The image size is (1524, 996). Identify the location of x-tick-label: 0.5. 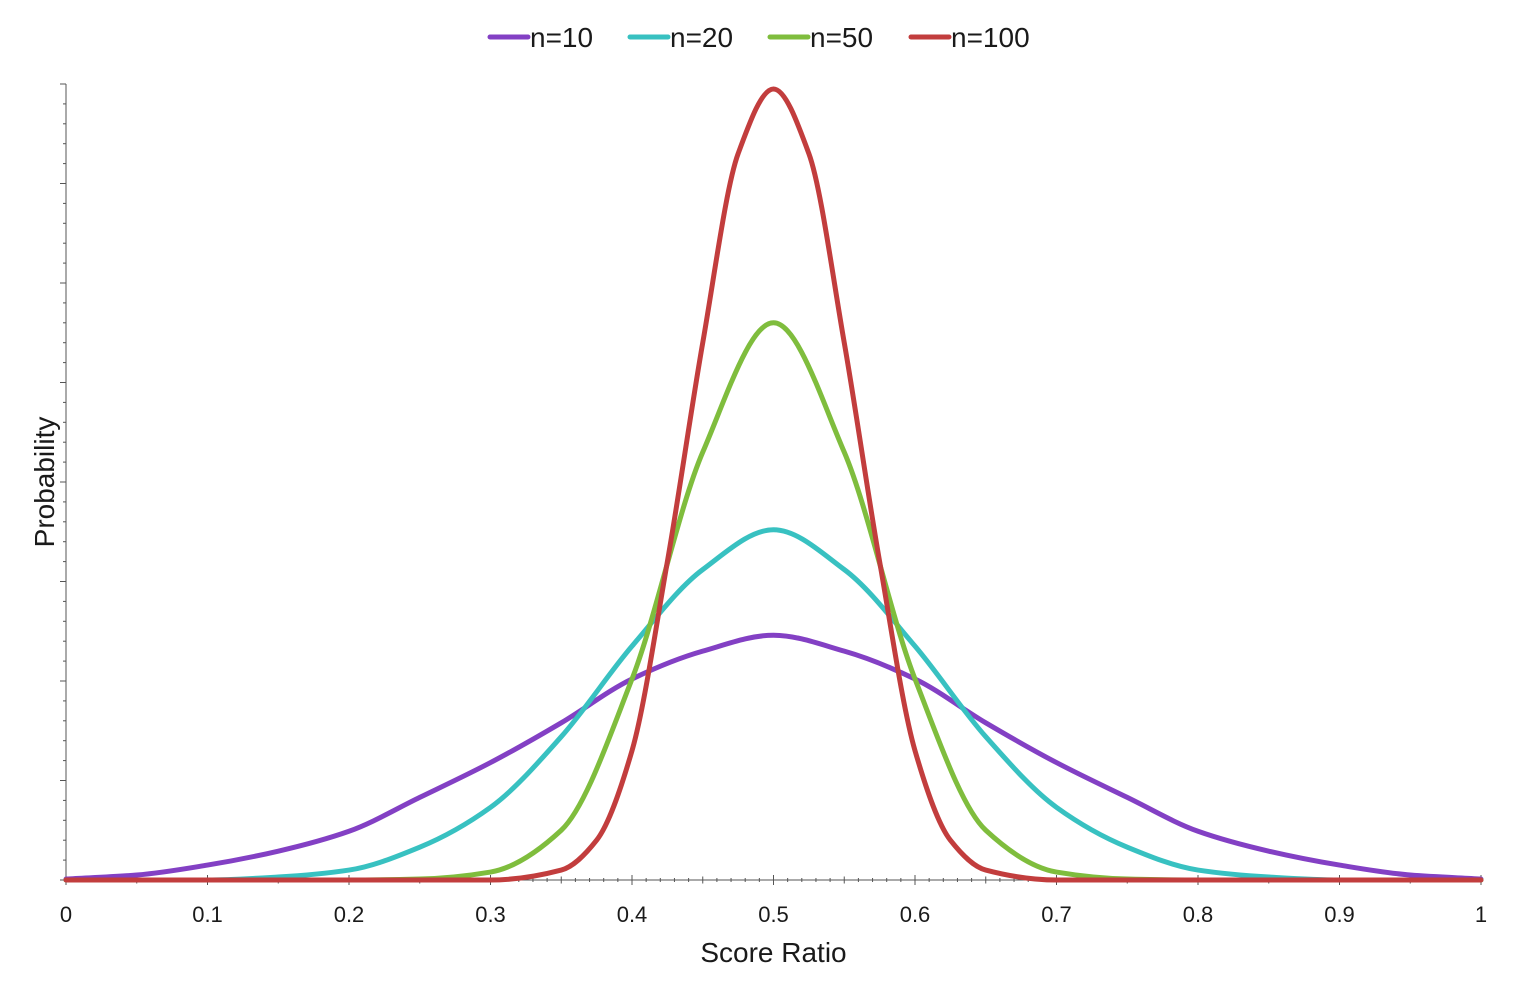
(773, 914).